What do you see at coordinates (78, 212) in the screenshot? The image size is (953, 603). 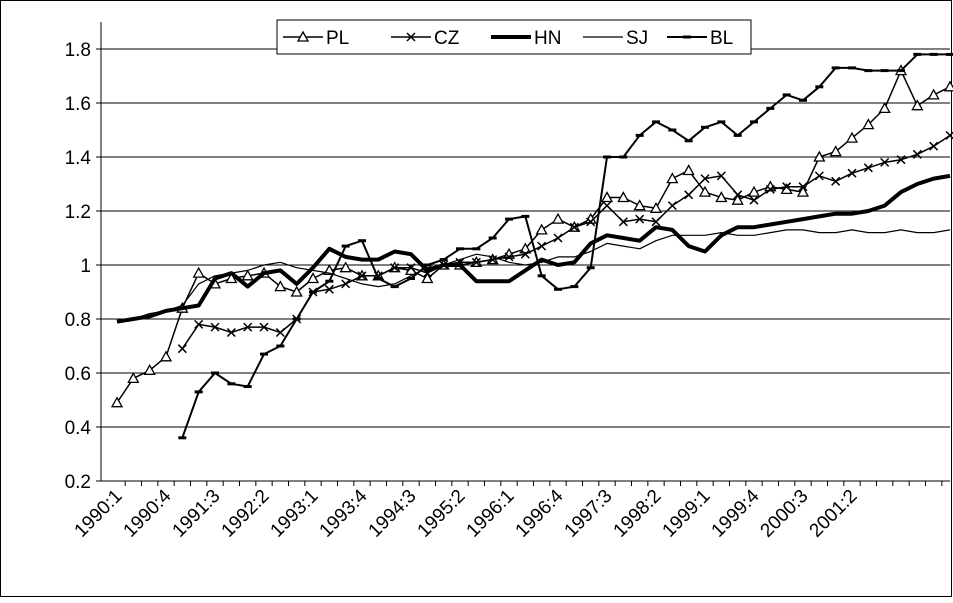 I see `y-tick-label: 1.2` at bounding box center [78, 212].